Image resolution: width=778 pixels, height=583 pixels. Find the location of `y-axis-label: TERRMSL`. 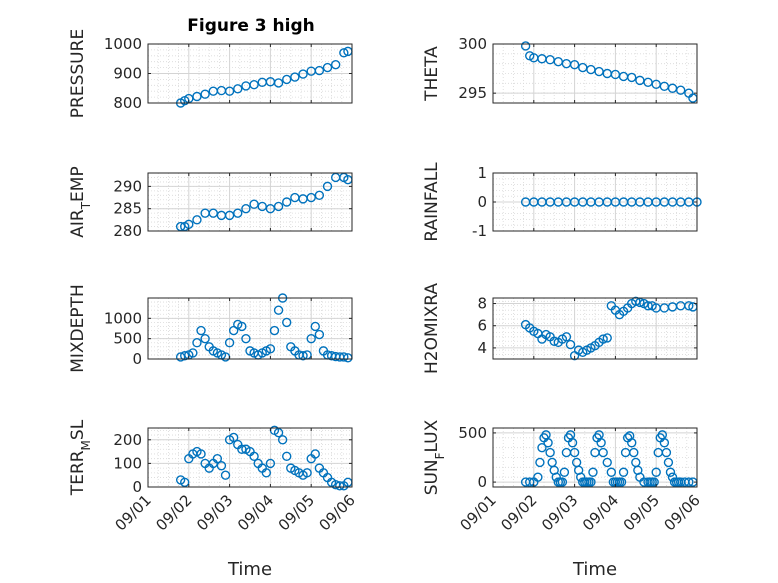

y-axis-label: TERRMSL is located at coordinates (80, 457).